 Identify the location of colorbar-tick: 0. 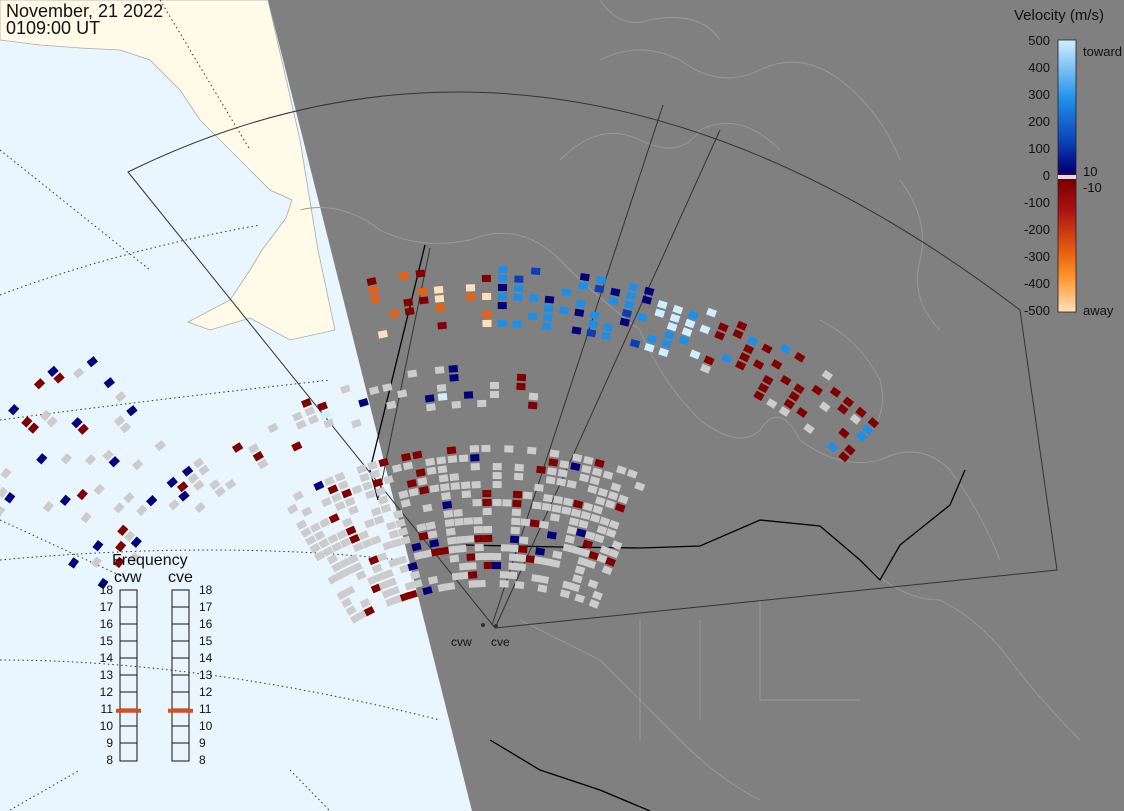
(1046, 175).